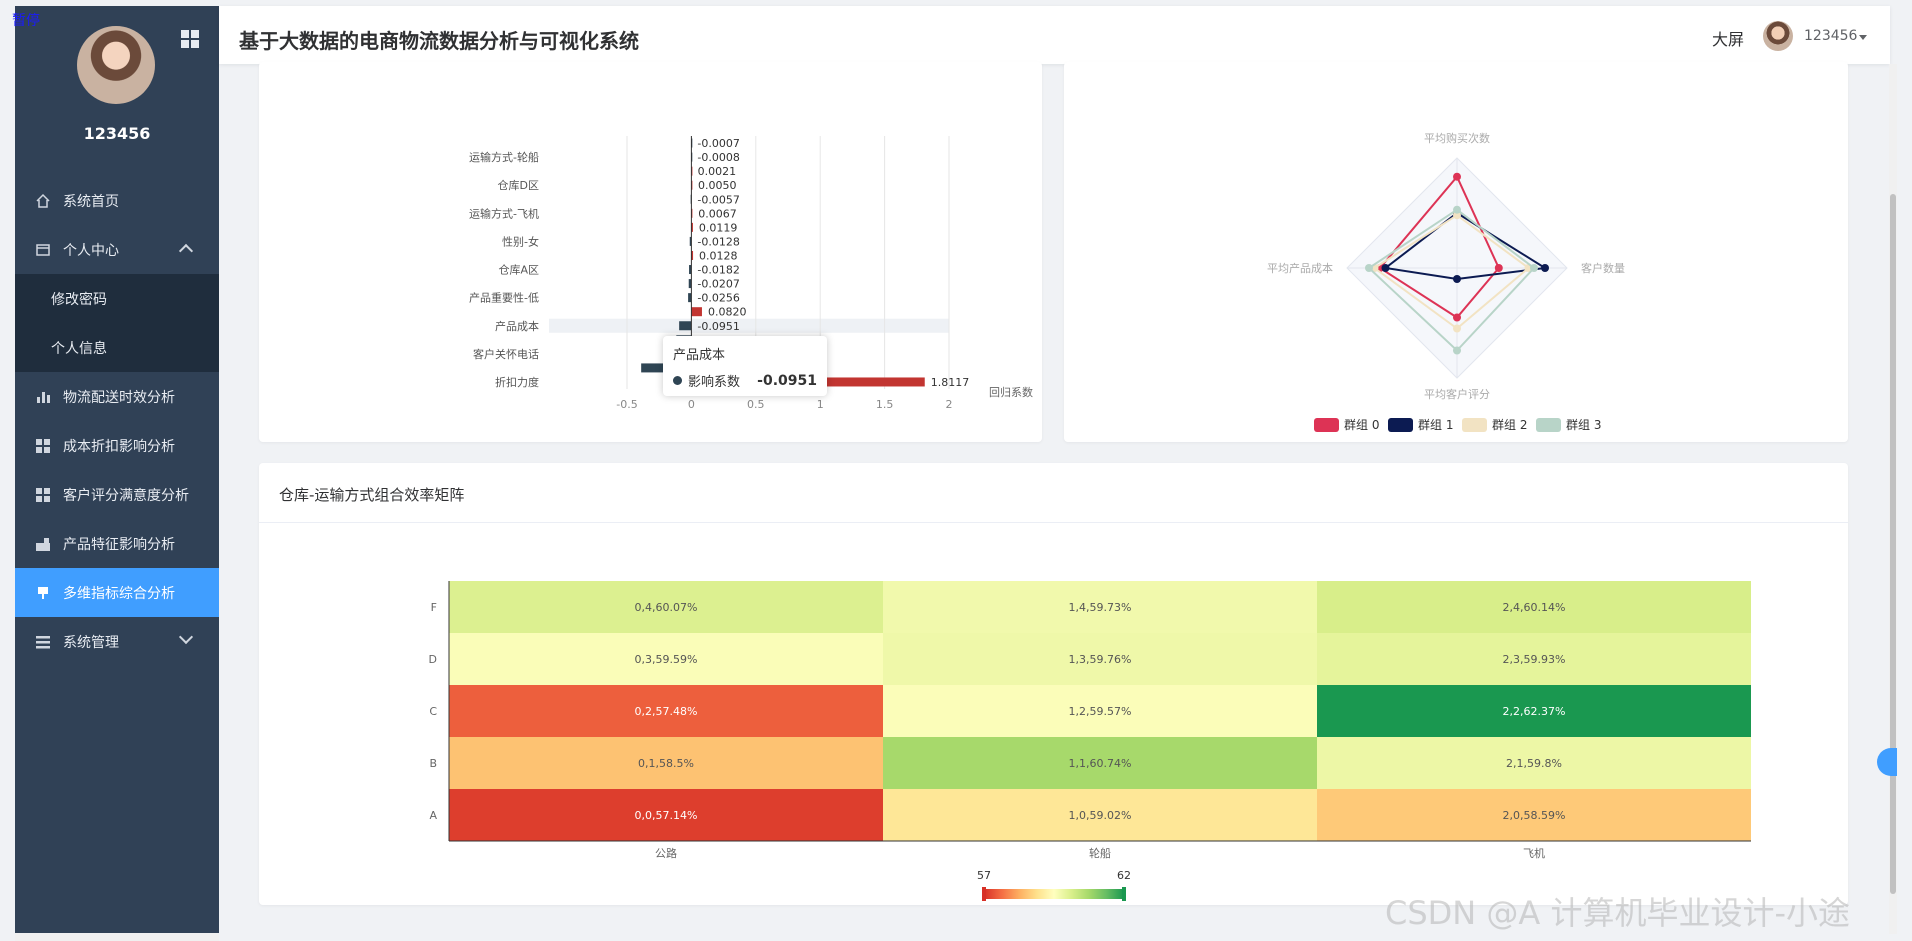 The image size is (1912, 941). What do you see at coordinates (117, 347) in the screenshot?
I see `menu-item-personal-info: 个人信息` at bounding box center [117, 347].